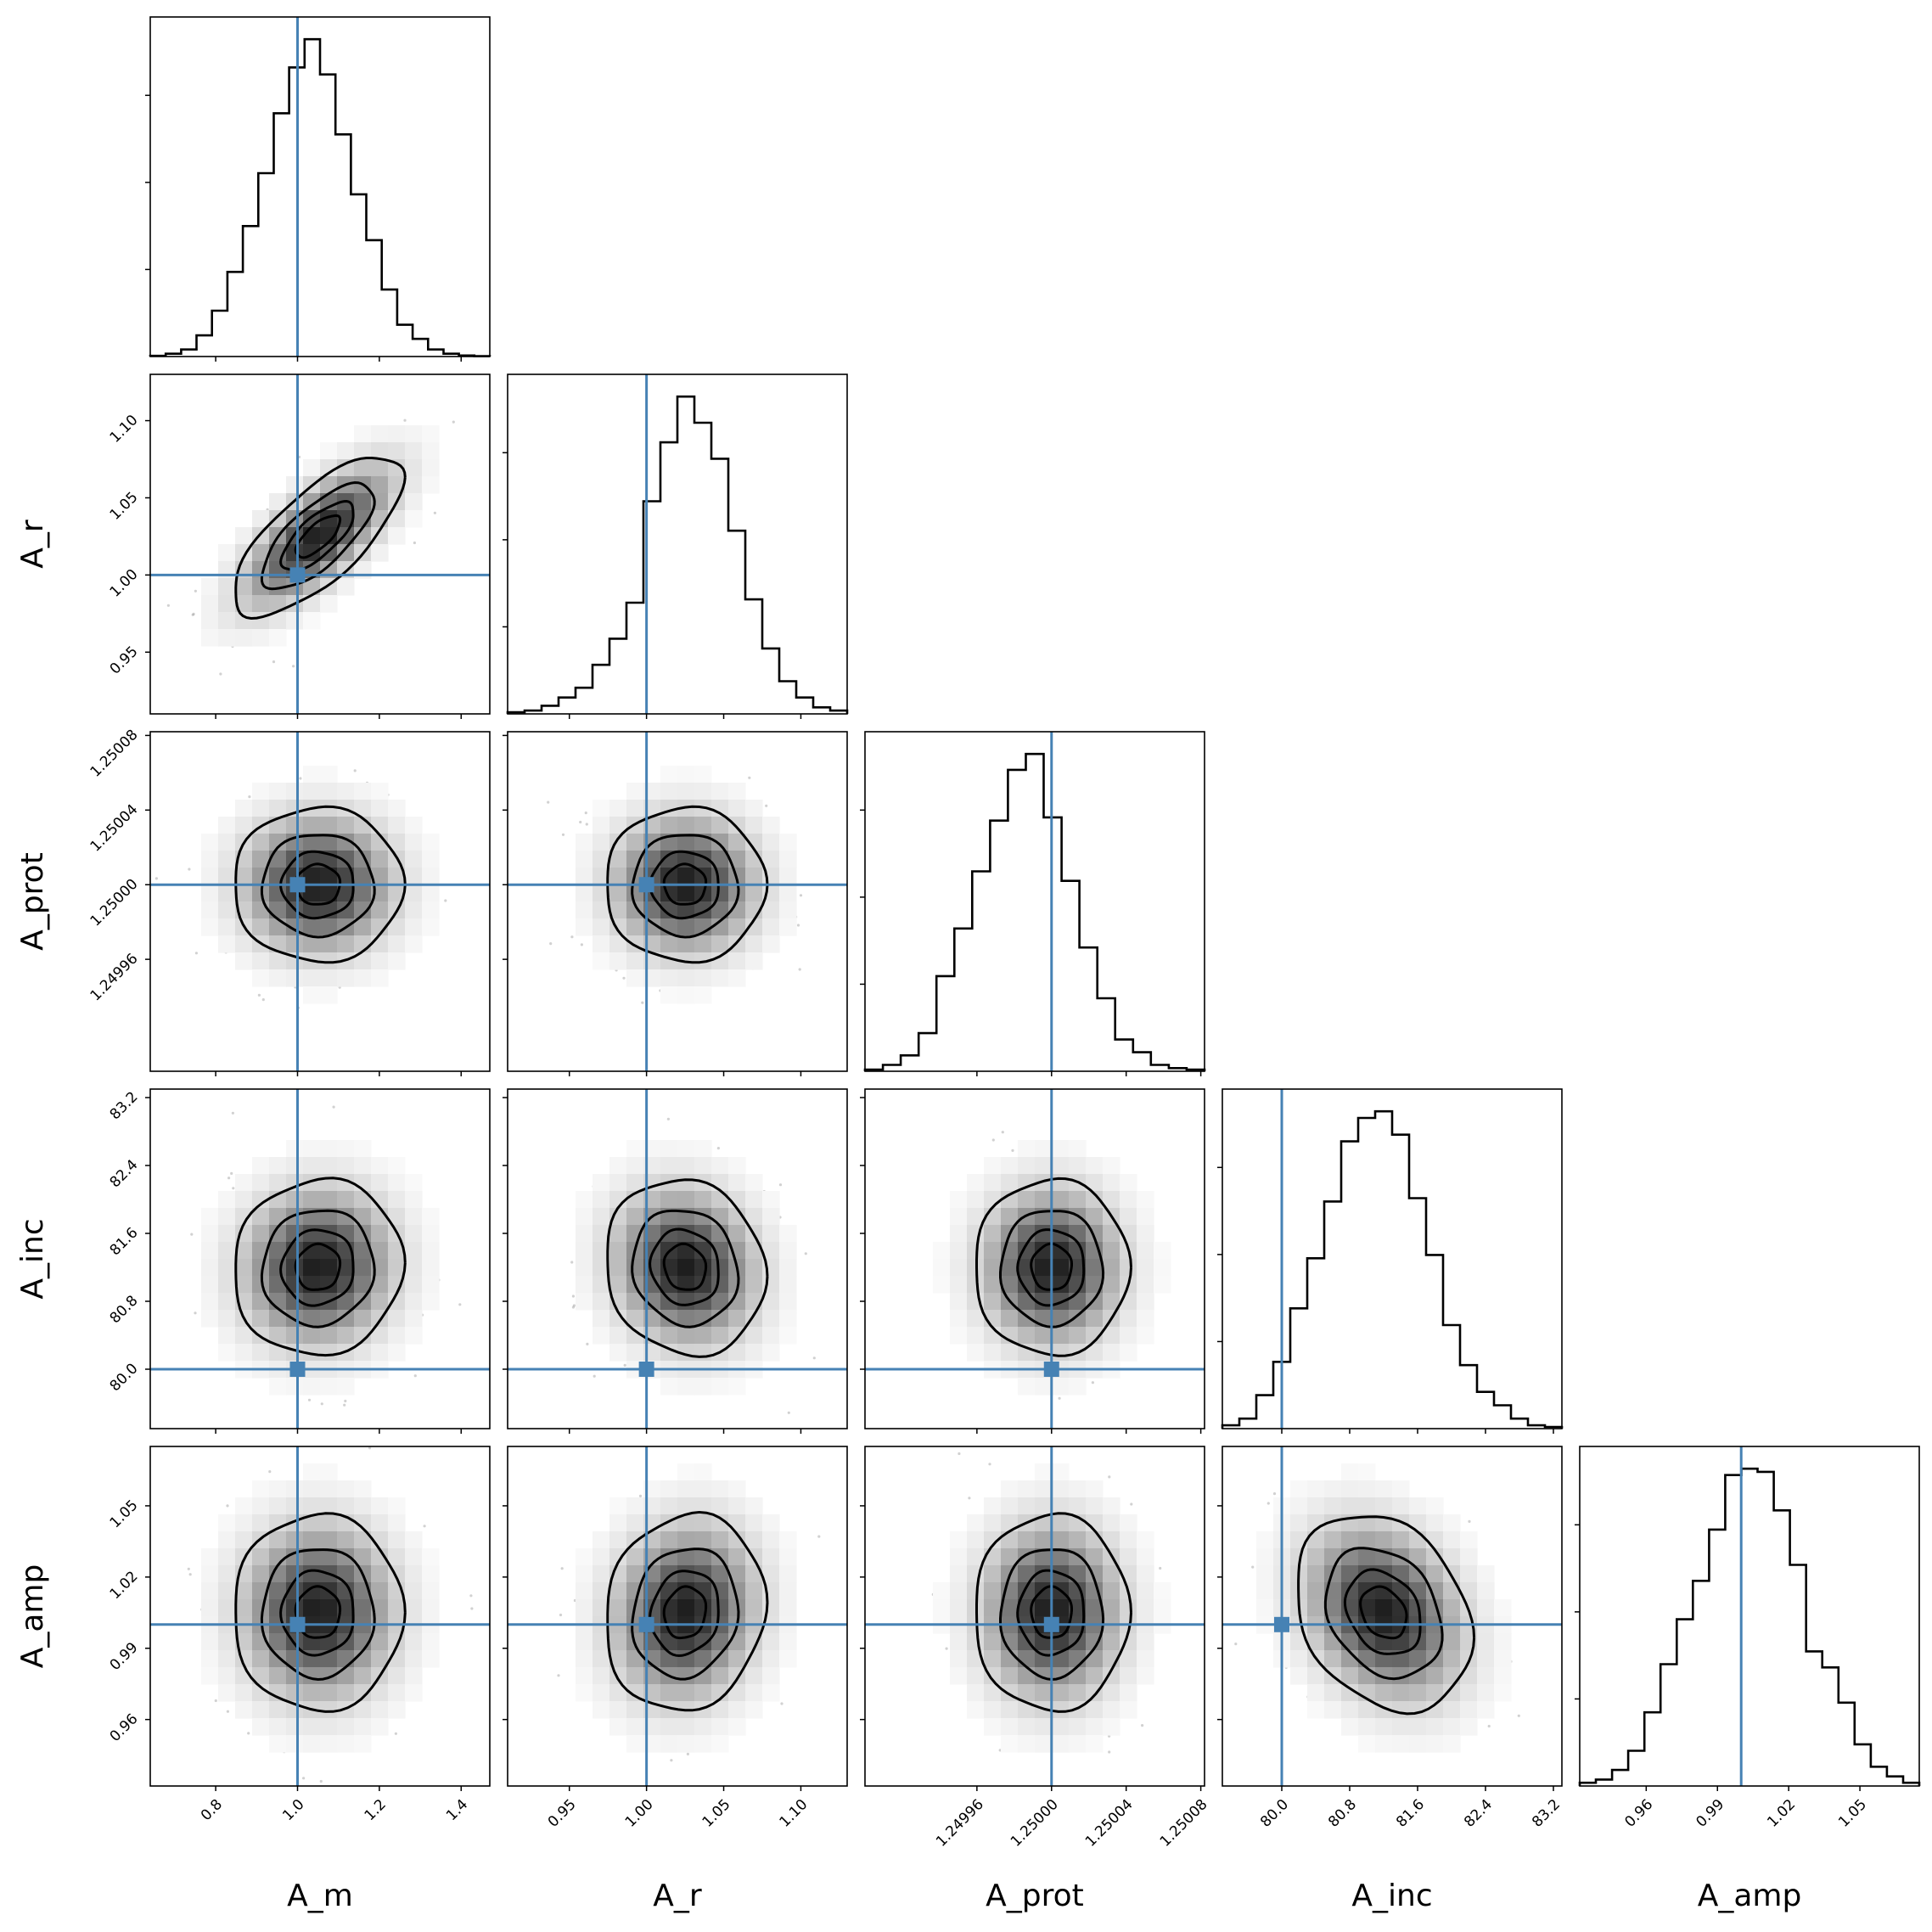  Describe the element at coordinates (1342, 1813) in the screenshot. I see `xtick-label-a-inc: 80.8` at that location.